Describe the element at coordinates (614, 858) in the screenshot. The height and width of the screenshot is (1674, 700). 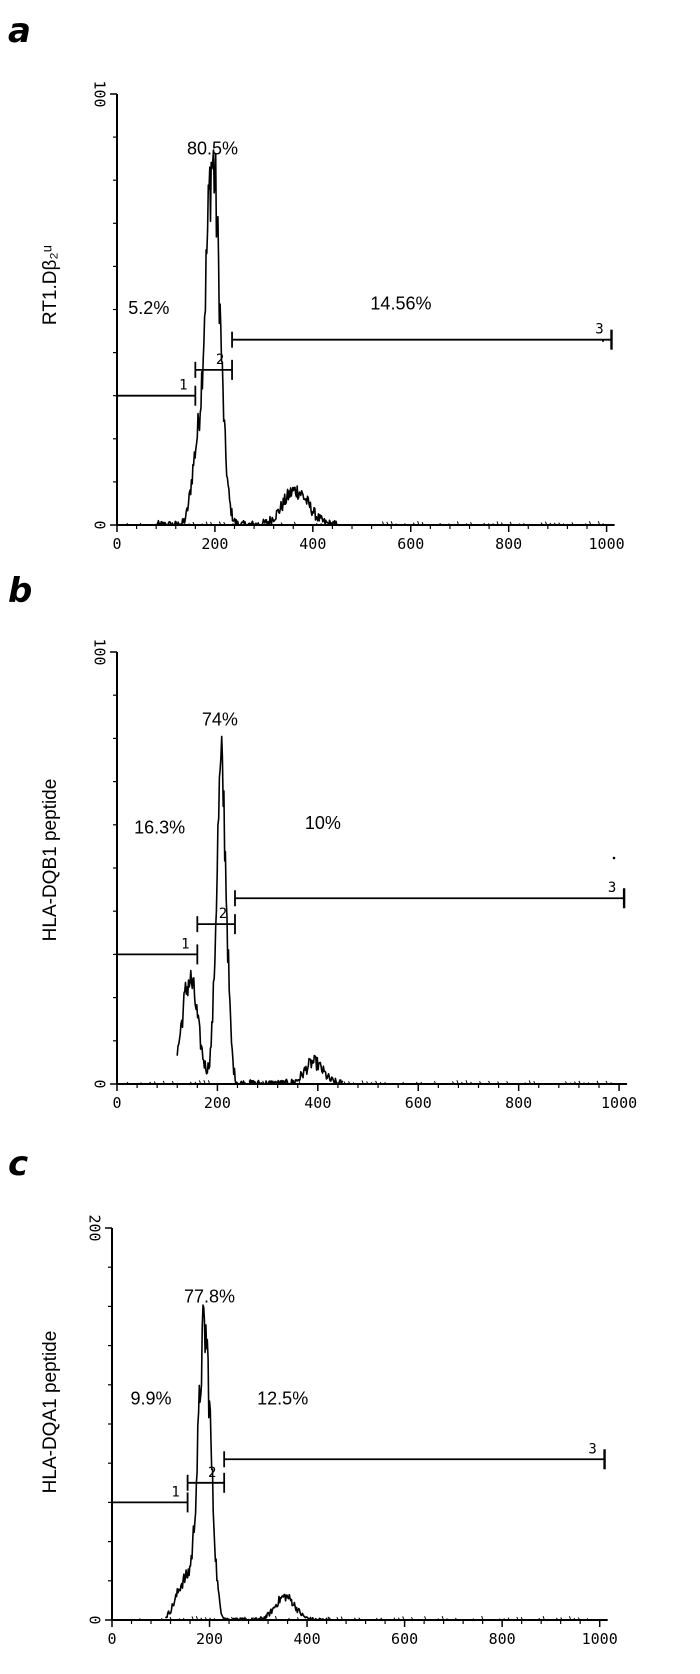
I see `scan-speck` at that location.